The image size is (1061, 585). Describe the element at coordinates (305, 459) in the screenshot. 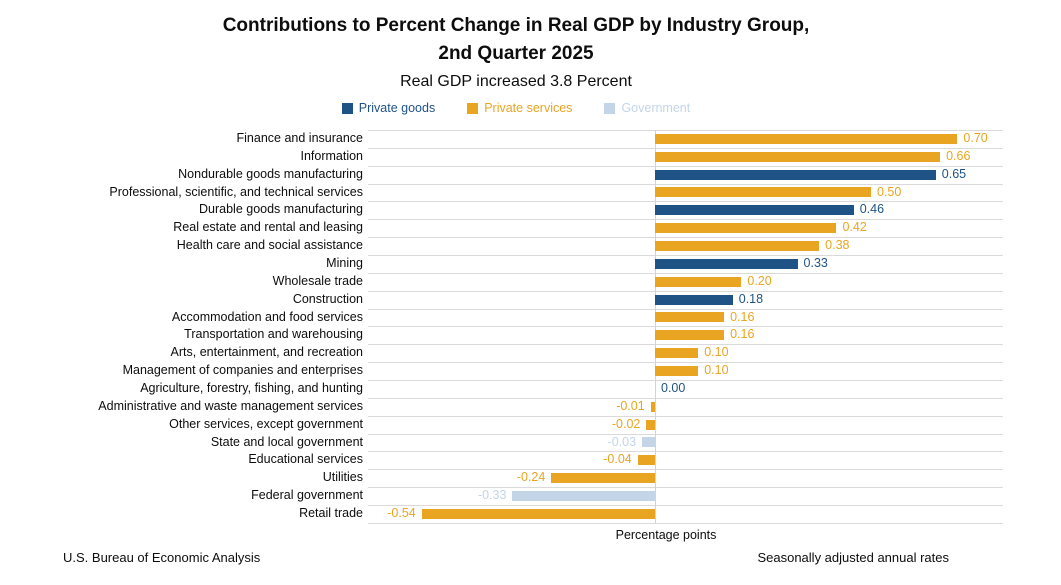

I see `category-label: Educational services` at that location.